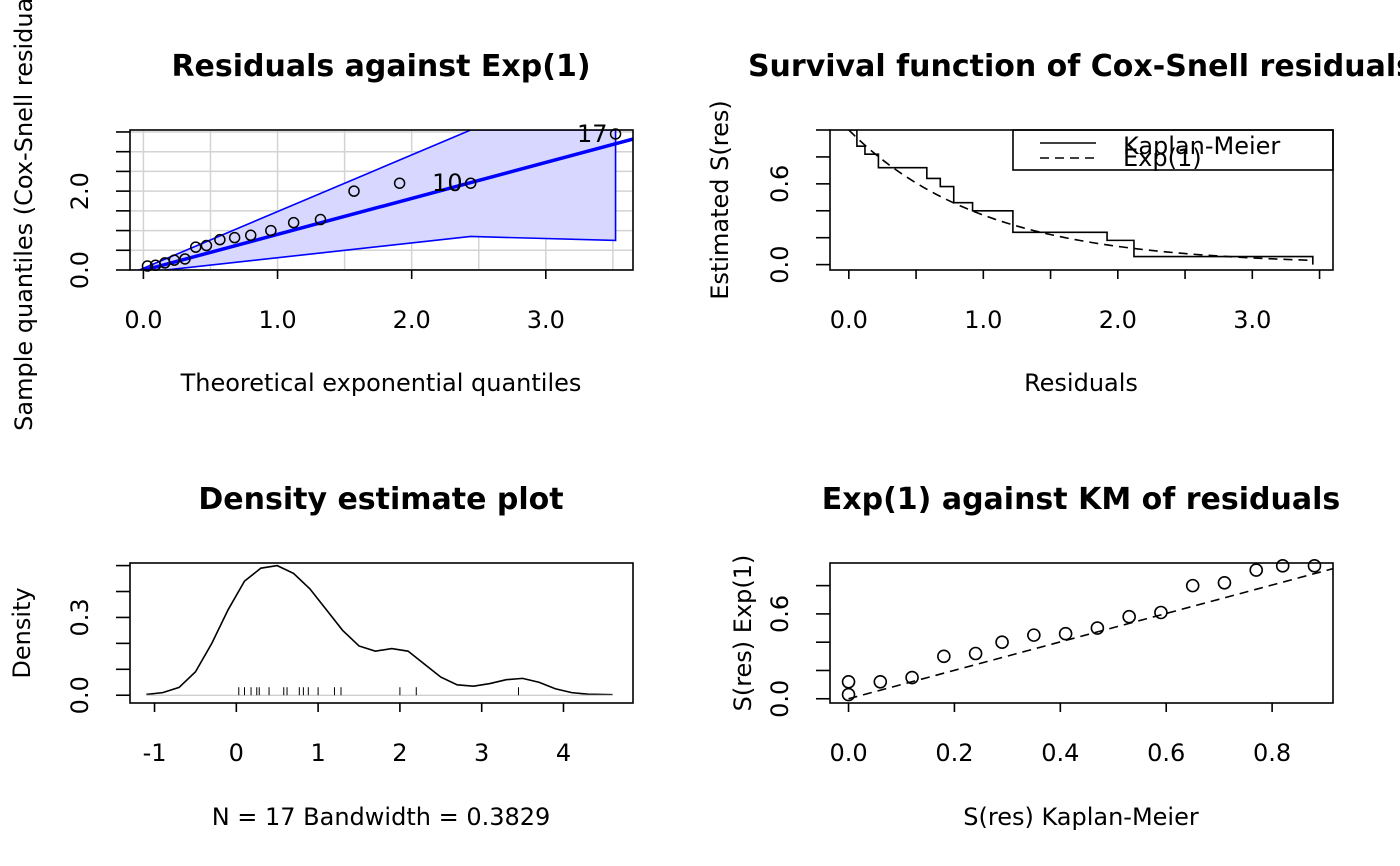 Image resolution: width=1400 pixels, height=866 pixels. I want to click on y-tick-label: 2.0, so click(80, 191).